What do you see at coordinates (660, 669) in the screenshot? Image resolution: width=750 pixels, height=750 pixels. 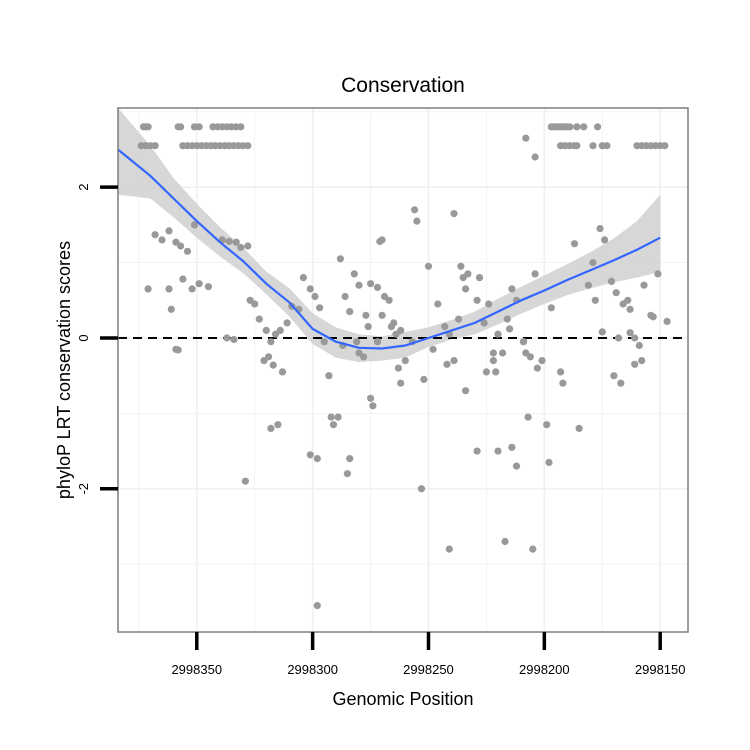 I see `x-tick-label: 2998150` at bounding box center [660, 669].